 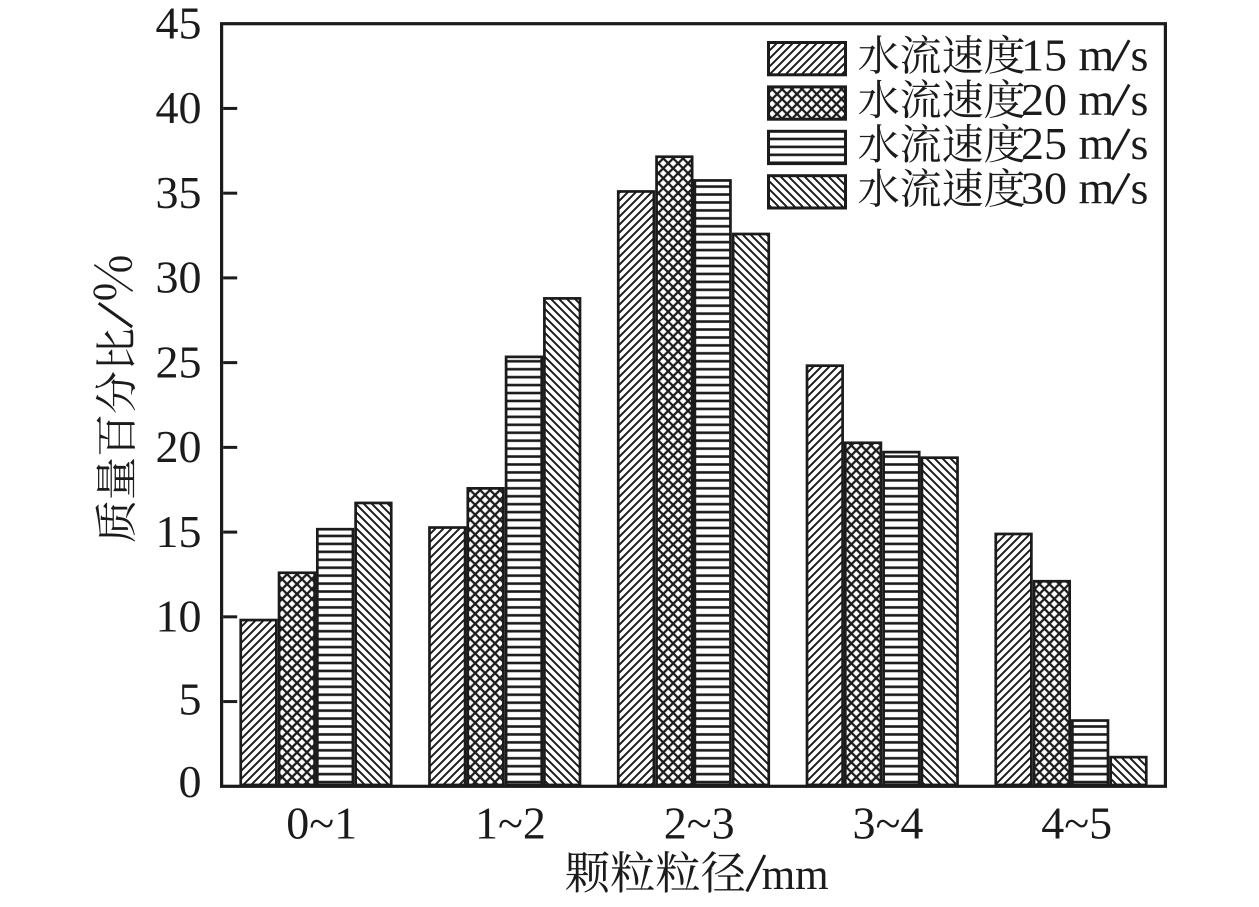 What do you see at coordinates (190, 699) in the screenshot?
I see `svg-text: 5` at bounding box center [190, 699].